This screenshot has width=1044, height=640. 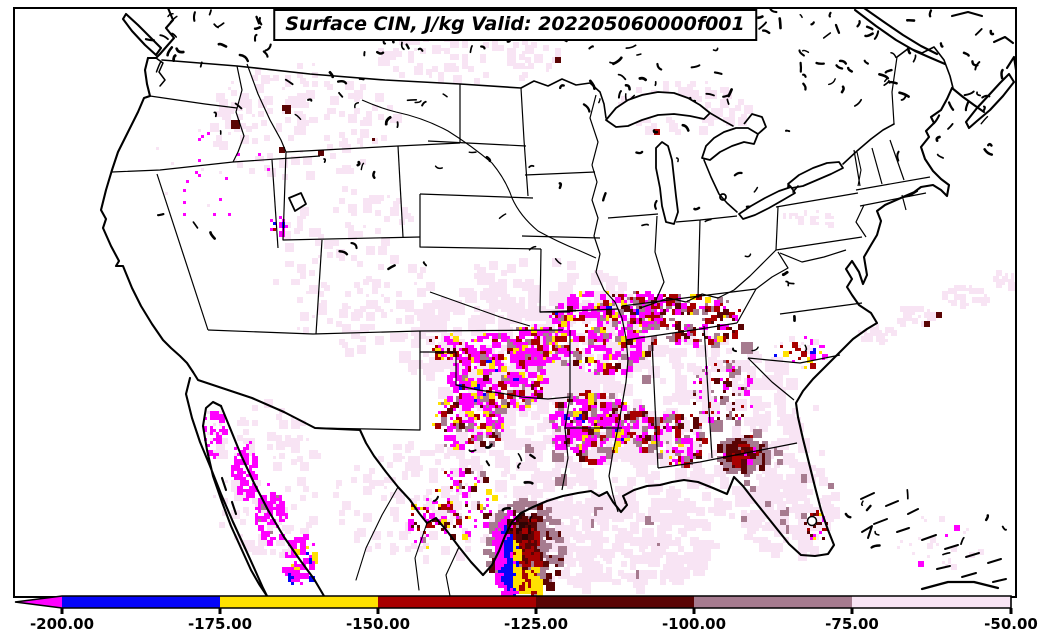 What do you see at coordinates (62, 624) in the screenshot?
I see `colorbar-tick-label: -200.00` at bounding box center [62, 624].